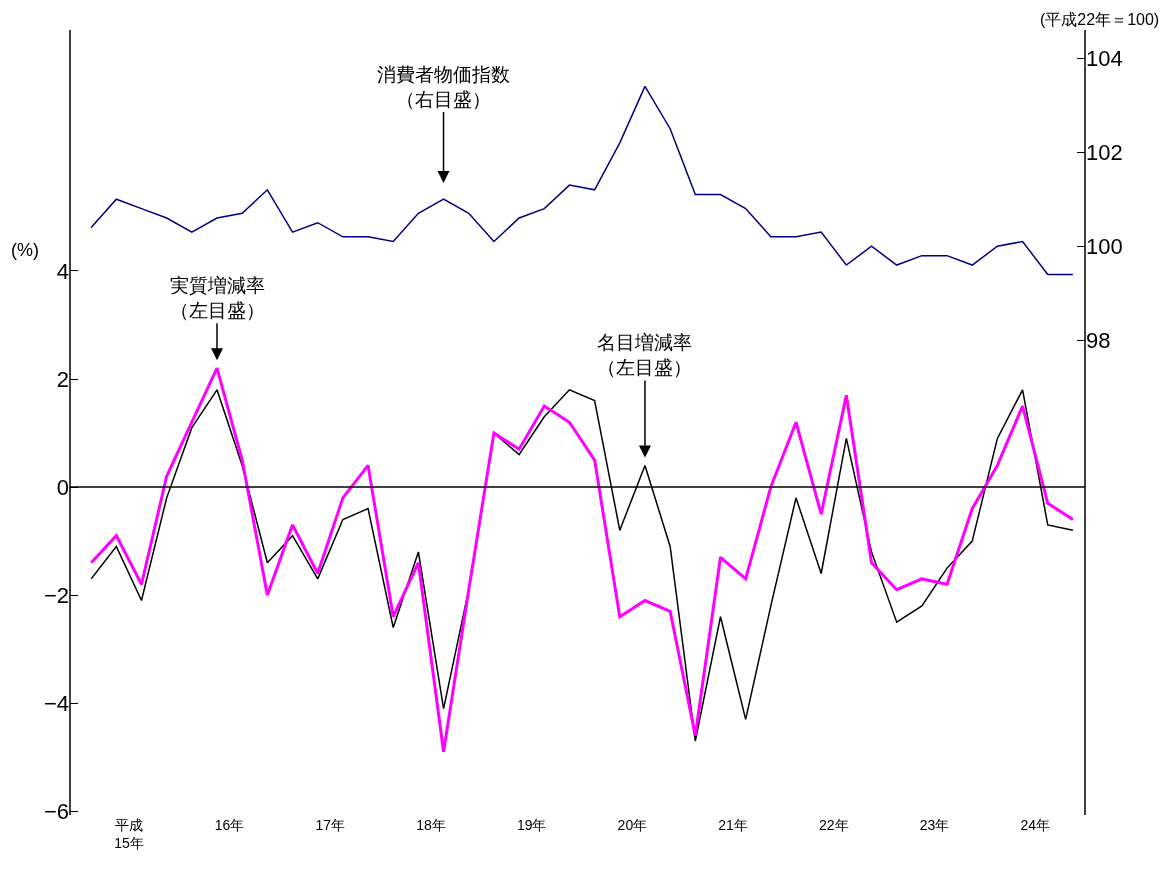 This screenshot has width=1162, height=895. What do you see at coordinates (934, 825) in the screenshot?
I see `x-tick-label: 23年` at bounding box center [934, 825].